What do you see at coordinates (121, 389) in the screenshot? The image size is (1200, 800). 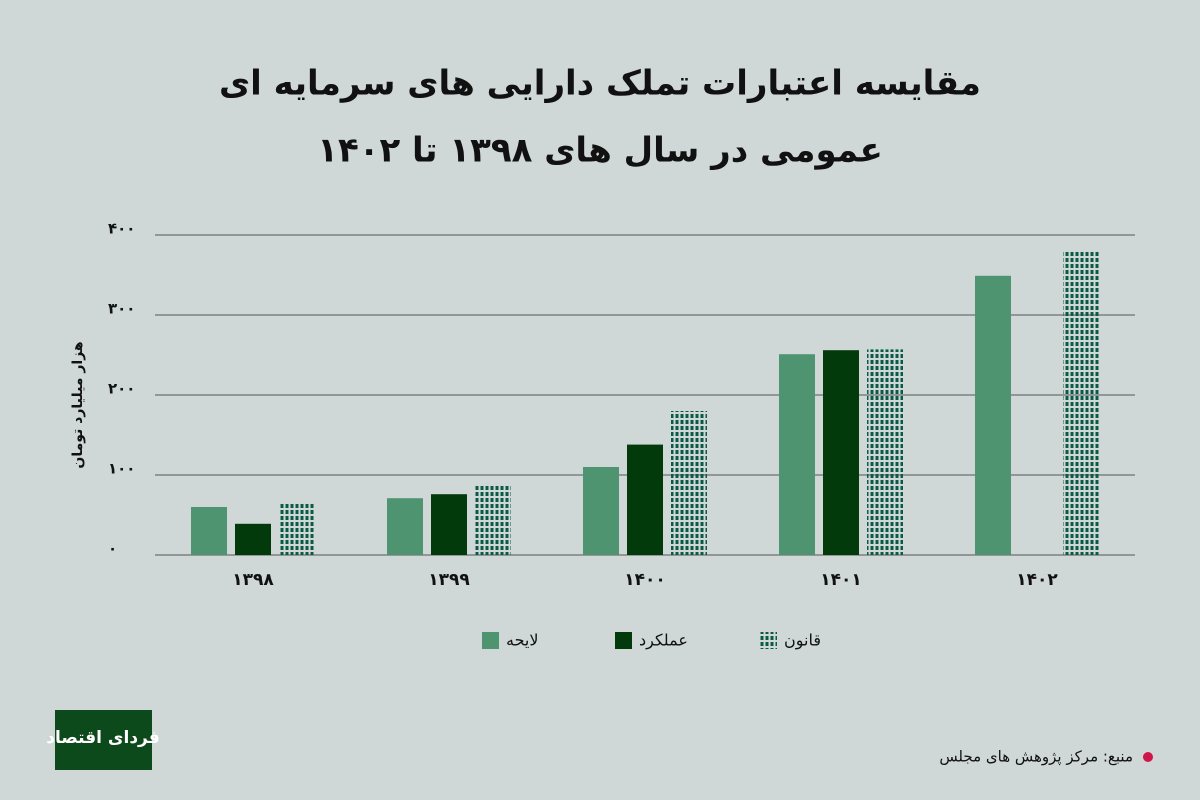 I see `y-tick-label: ۲۰۰` at bounding box center [121, 389].